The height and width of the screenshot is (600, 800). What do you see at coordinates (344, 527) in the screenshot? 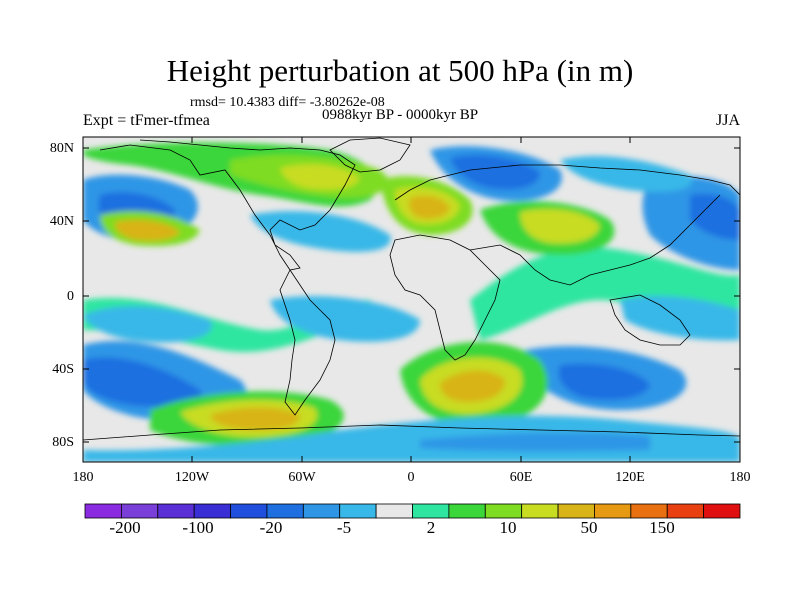
I see `colorbar-label: -5` at bounding box center [344, 527].